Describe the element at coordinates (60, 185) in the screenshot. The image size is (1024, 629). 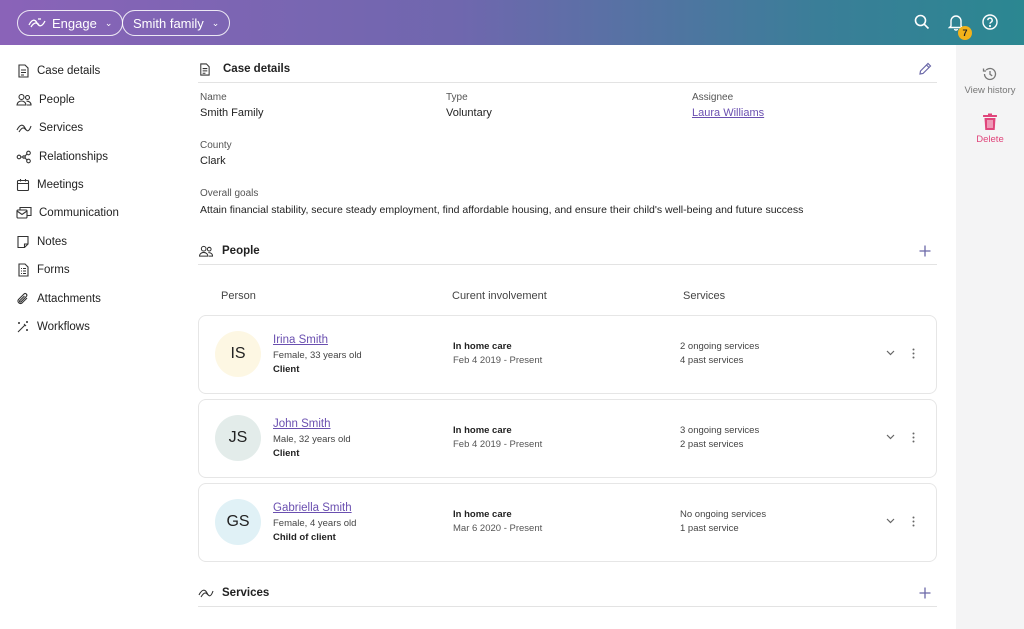
I see `sidebar-item-label: Meetings` at that location.